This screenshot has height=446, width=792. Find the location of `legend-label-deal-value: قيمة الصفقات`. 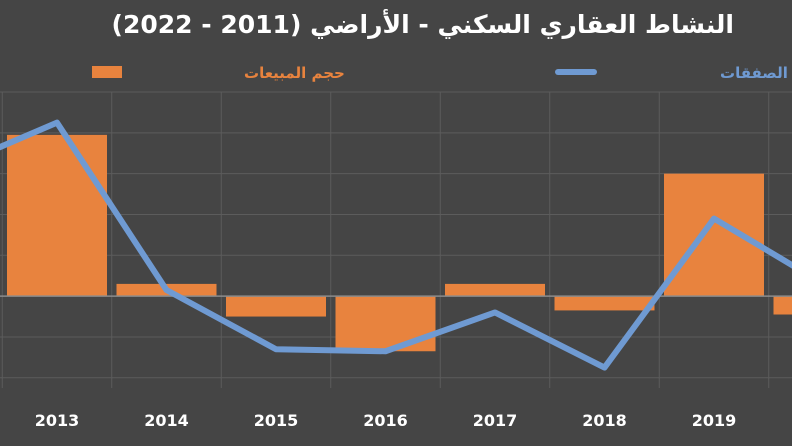

legend-label-deal-value: قيمة الصفقات is located at coordinates (756, 73).